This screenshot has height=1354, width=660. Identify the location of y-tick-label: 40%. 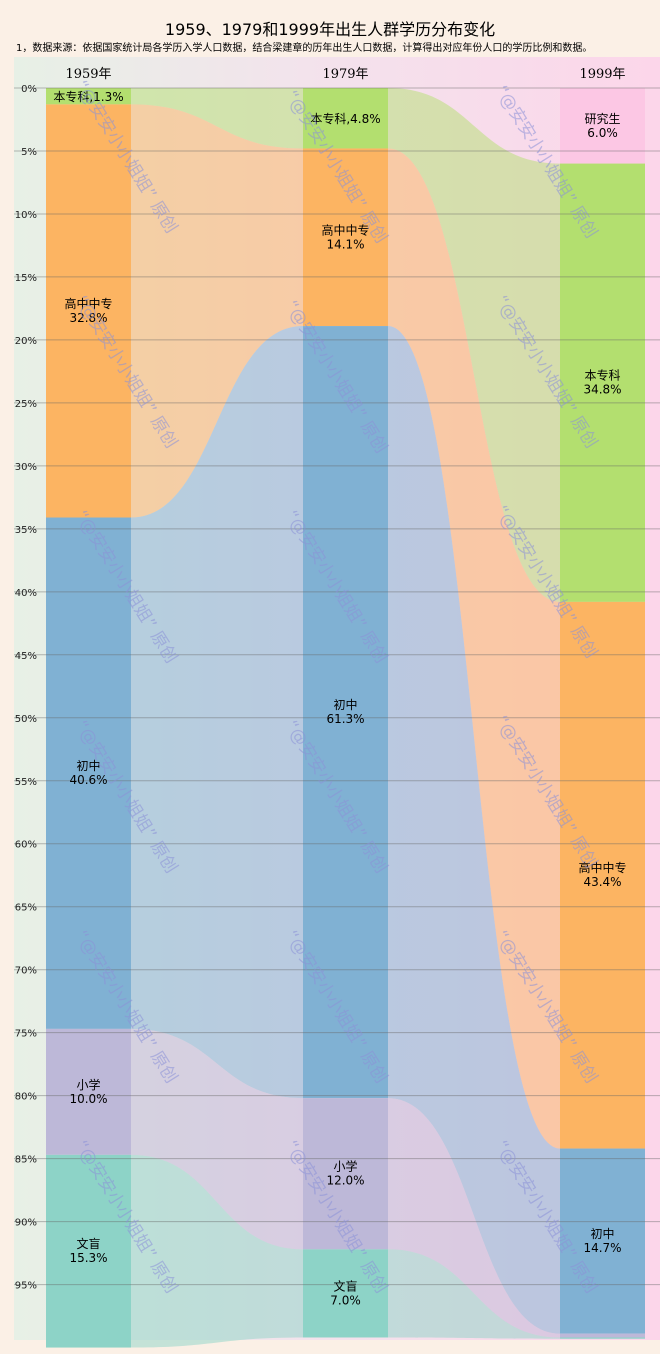
(26, 593).